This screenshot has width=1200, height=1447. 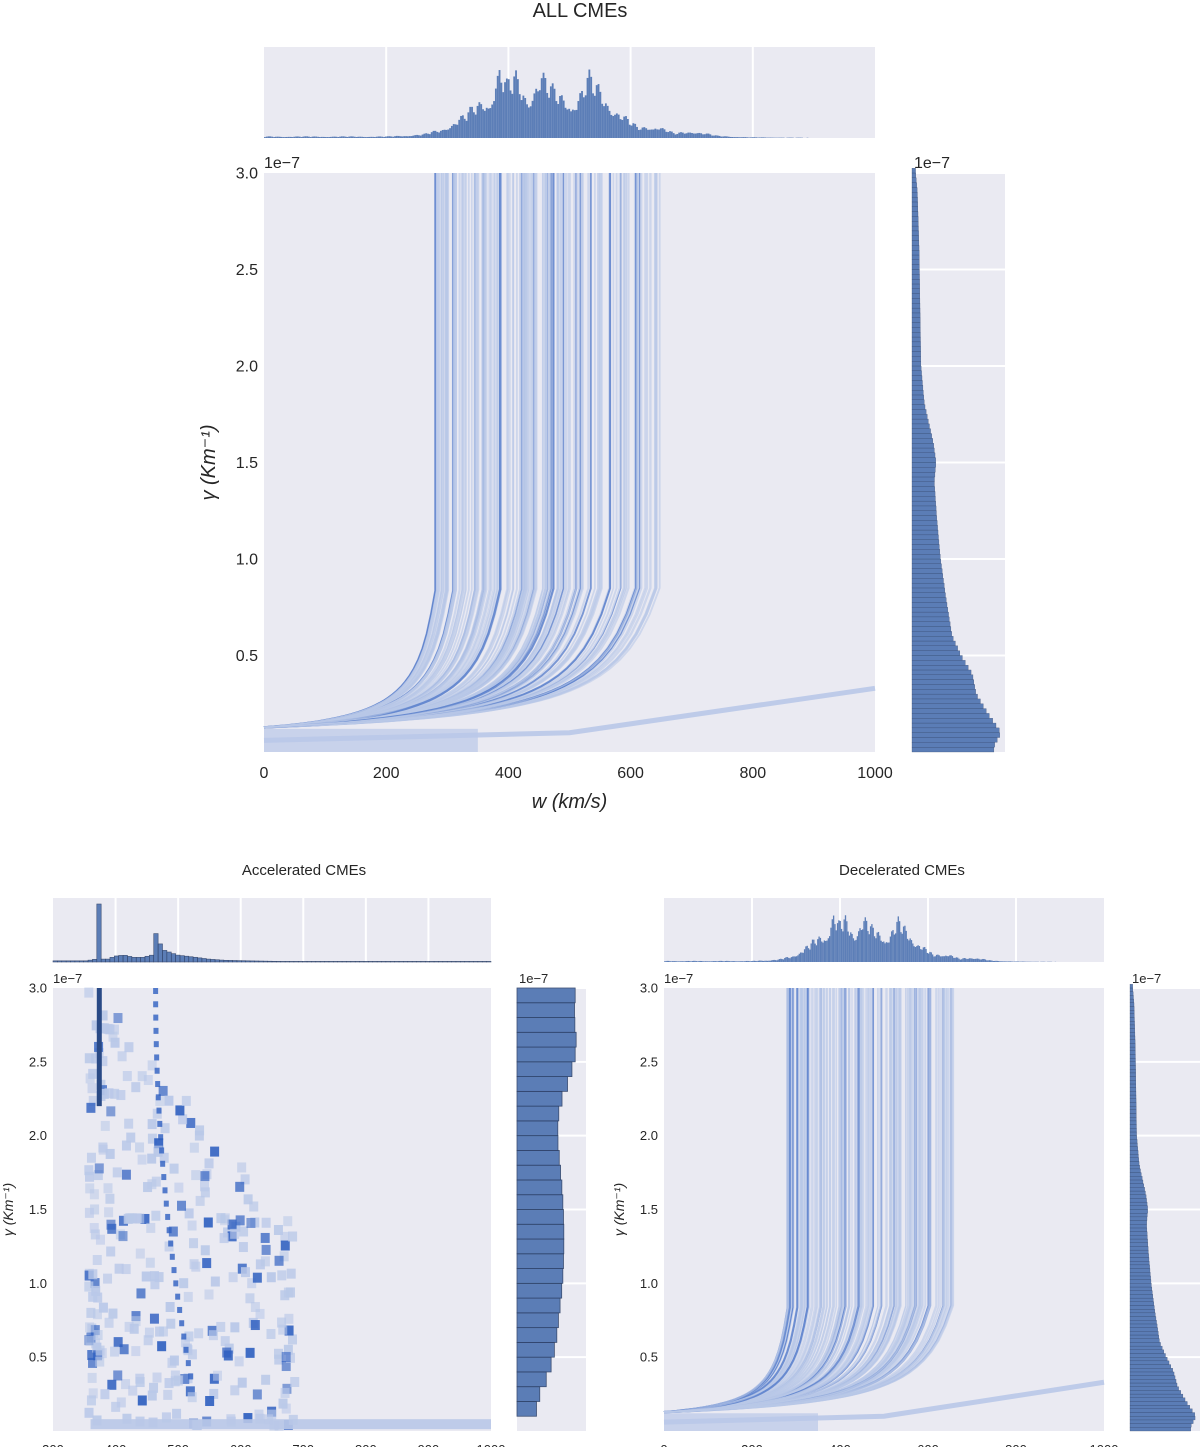 I want to click on decelerated-cmes-title: Decelerated CMEs, so click(x=902, y=870).